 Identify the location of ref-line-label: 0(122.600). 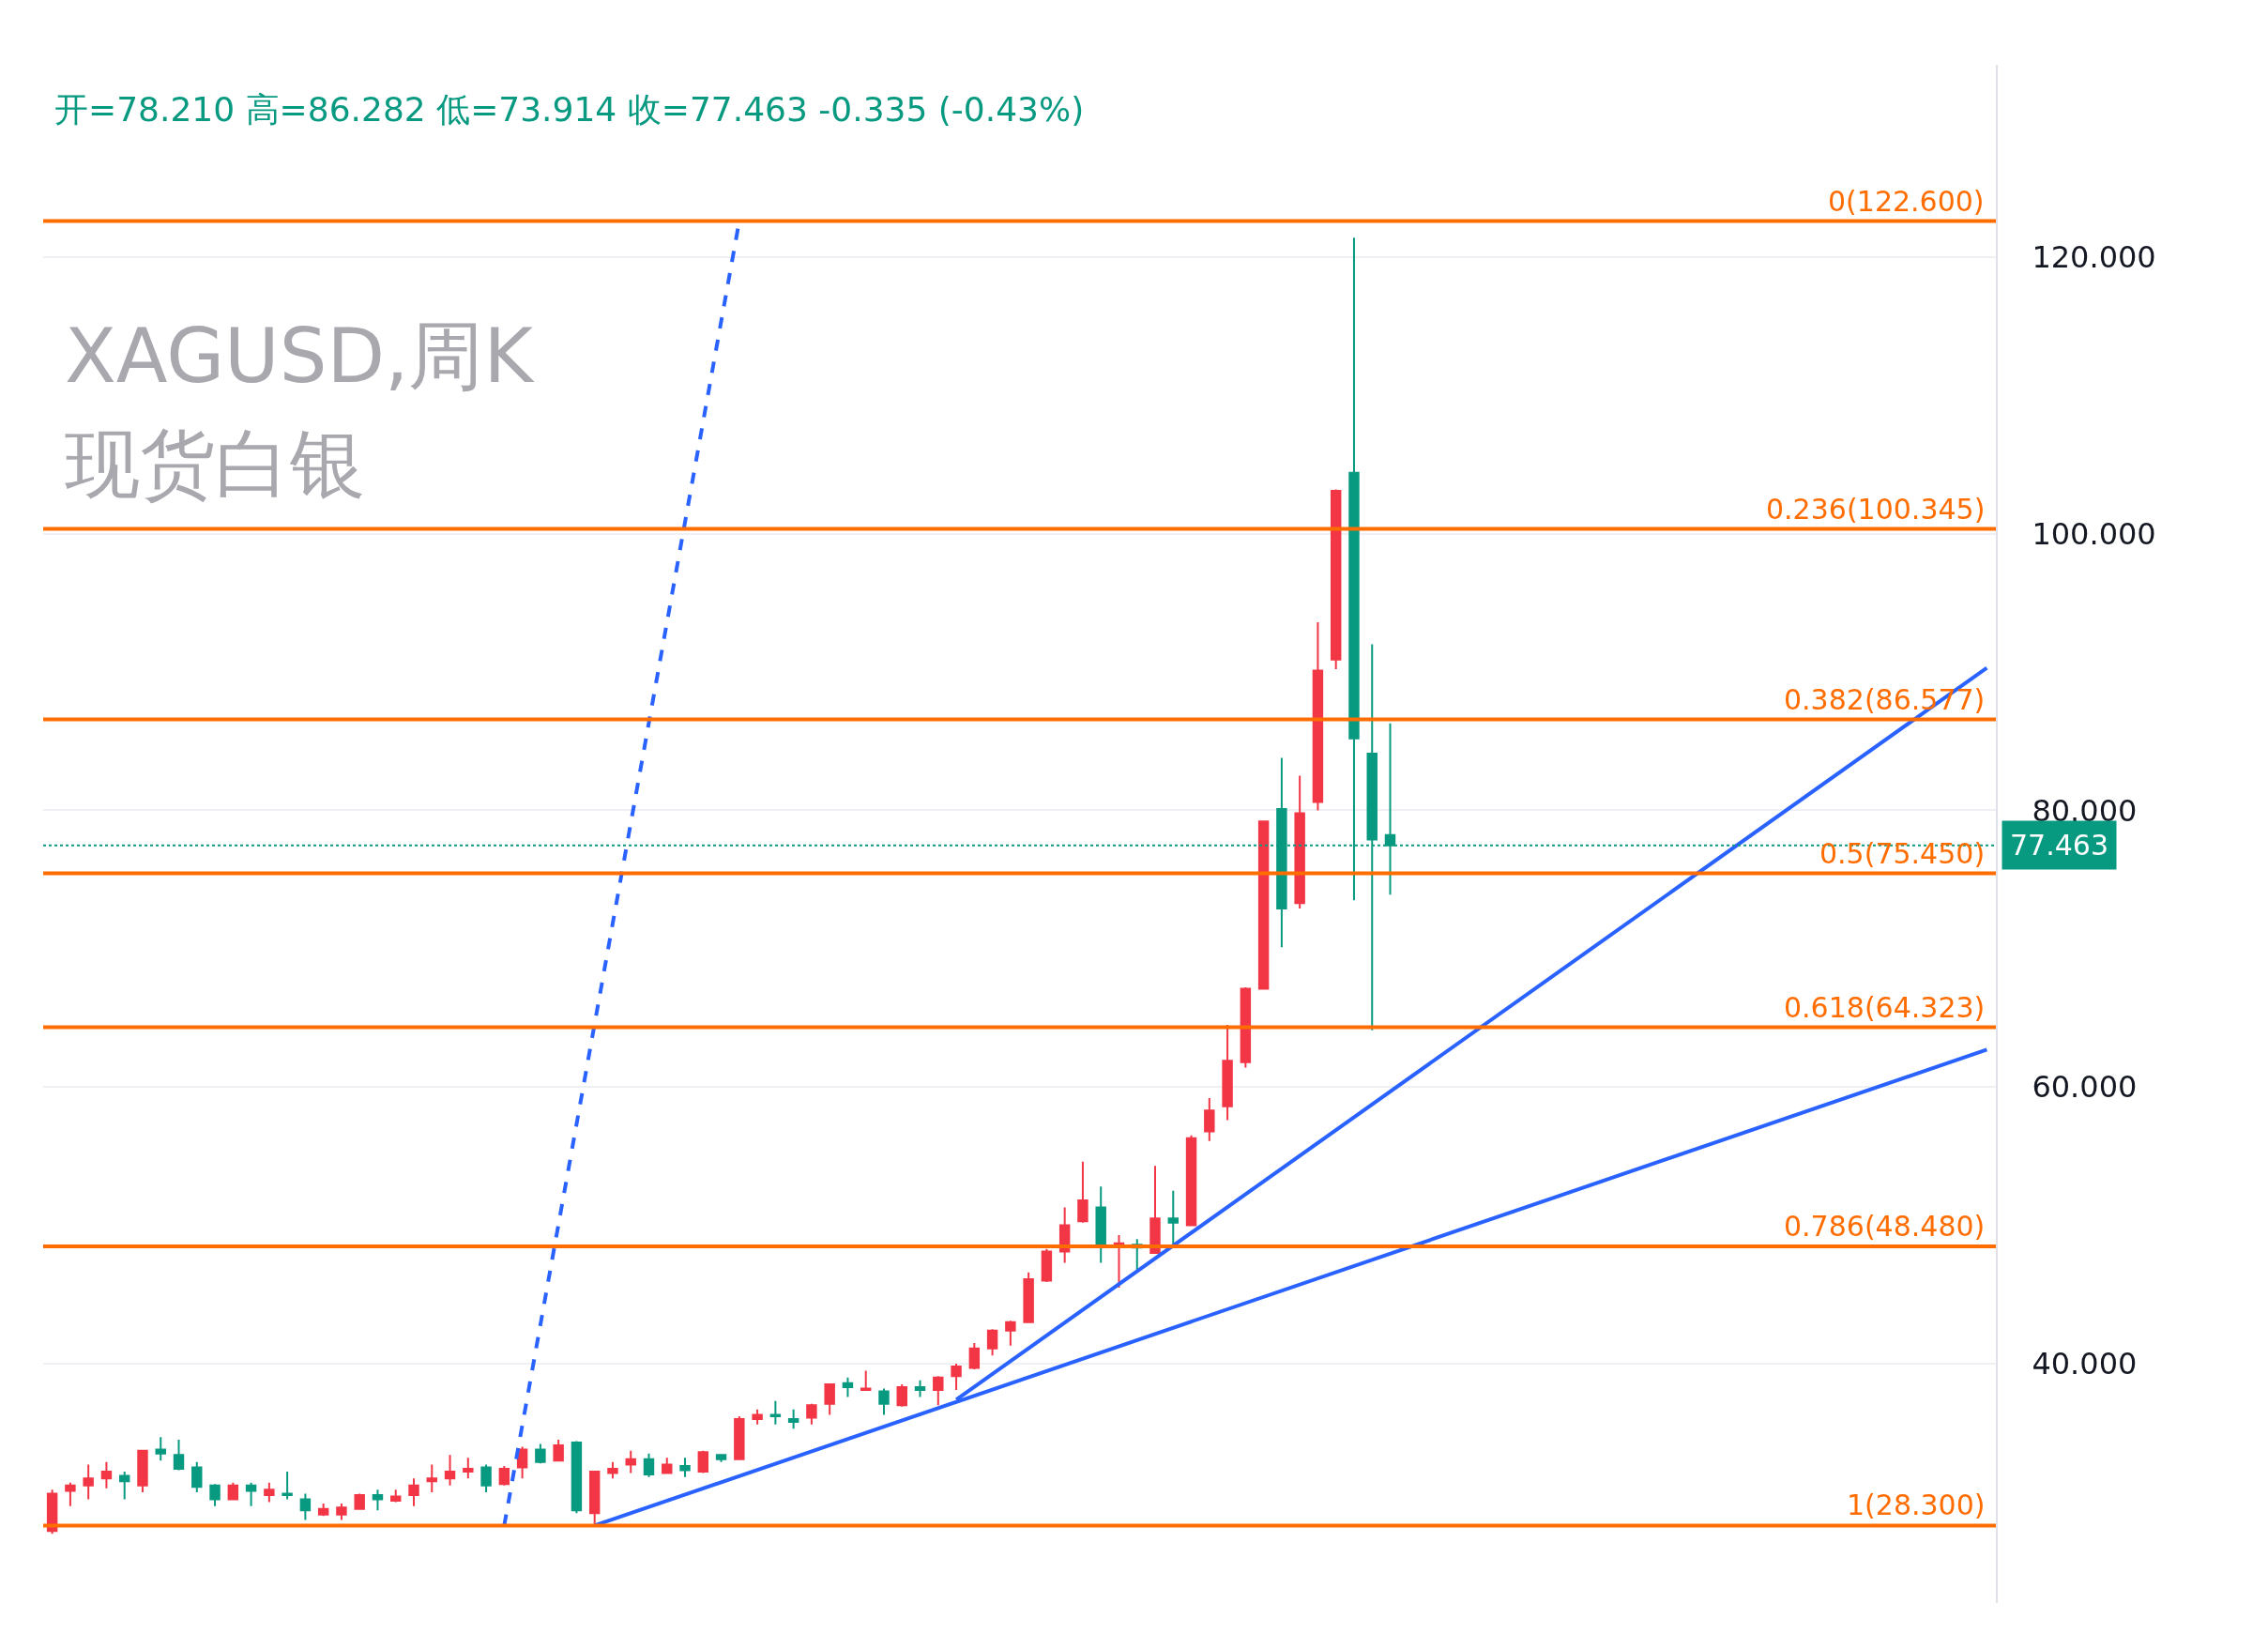
(1906, 201).